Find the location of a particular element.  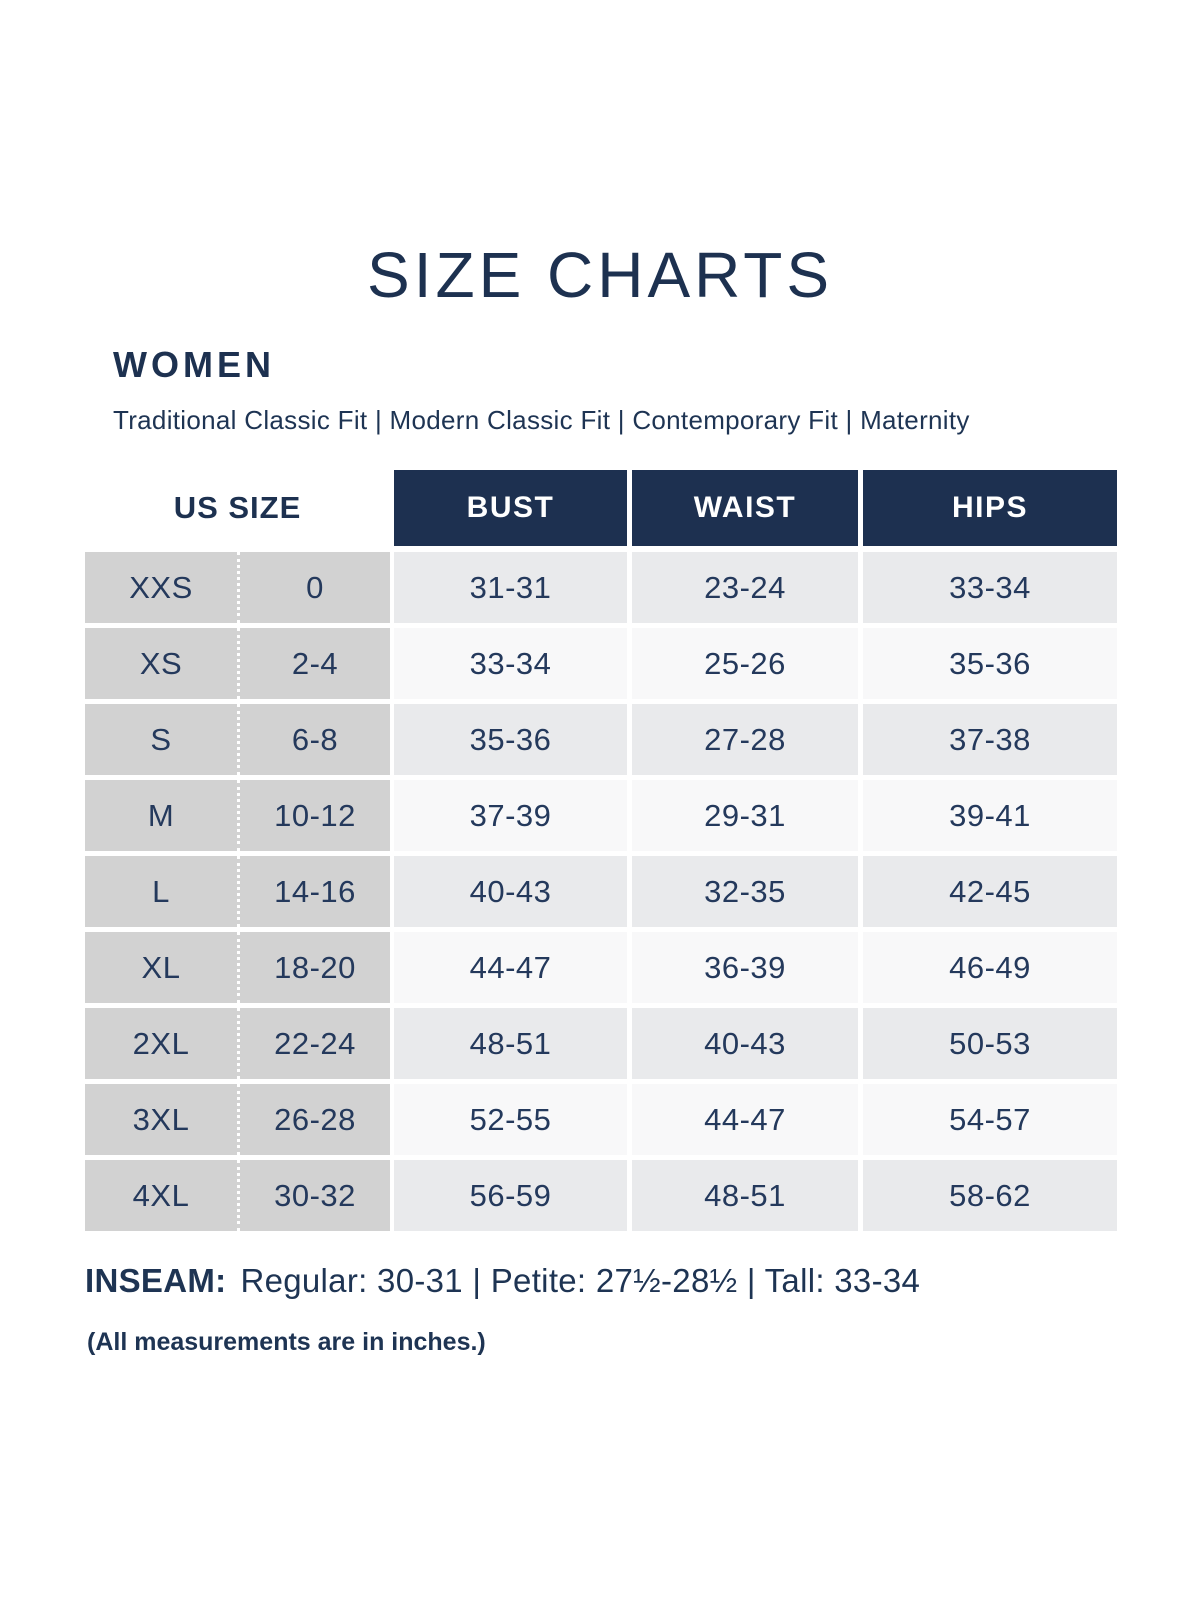

size-label: 2XL is located at coordinates (161, 1043).